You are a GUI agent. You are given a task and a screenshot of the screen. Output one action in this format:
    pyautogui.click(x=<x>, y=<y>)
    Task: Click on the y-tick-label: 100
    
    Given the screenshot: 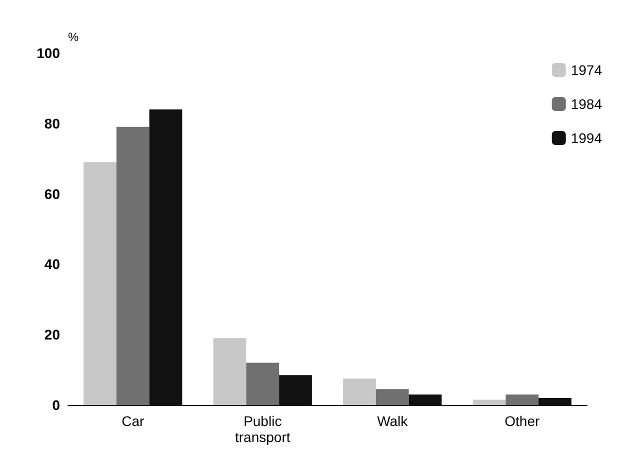 What is the action you would take?
    pyautogui.click(x=48, y=53)
    